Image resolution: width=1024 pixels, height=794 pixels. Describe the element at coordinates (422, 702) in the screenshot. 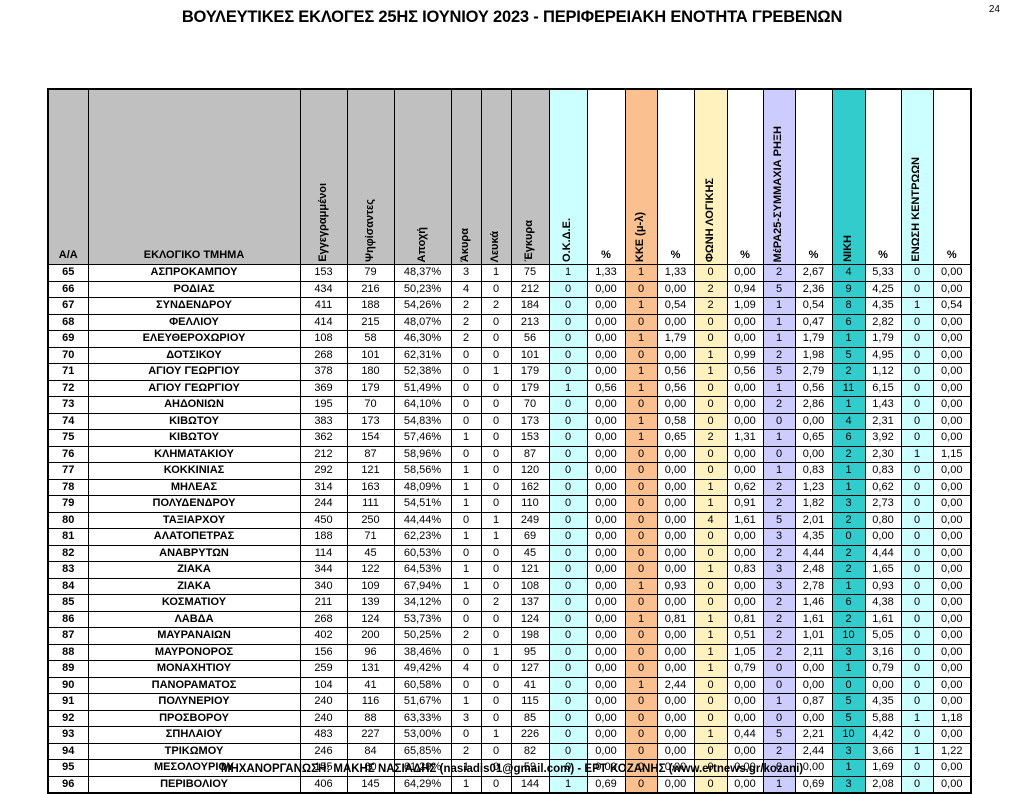

I see `cell-apoxi: 51,67%` at that location.